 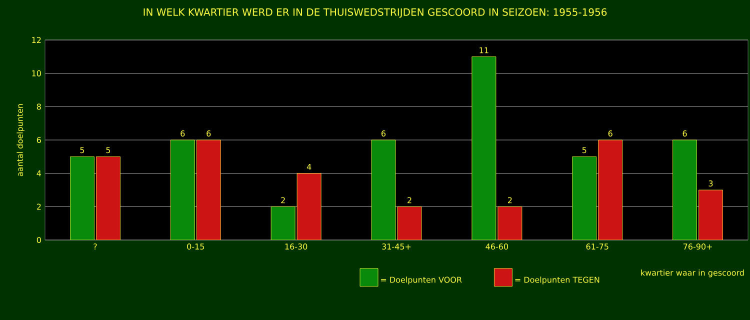 I want to click on y-tick-label: 8, so click(x=38, y=107).